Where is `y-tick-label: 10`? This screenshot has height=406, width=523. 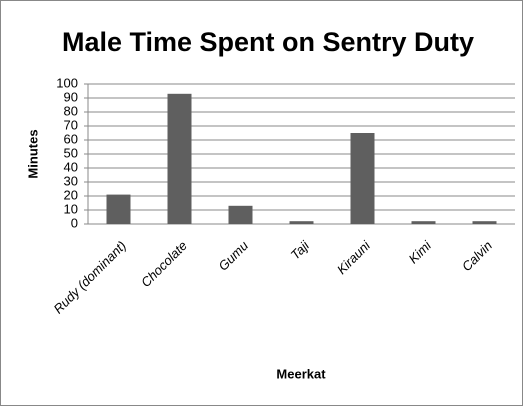 y-tick-label: 10 is located at coordinates (71, 208).